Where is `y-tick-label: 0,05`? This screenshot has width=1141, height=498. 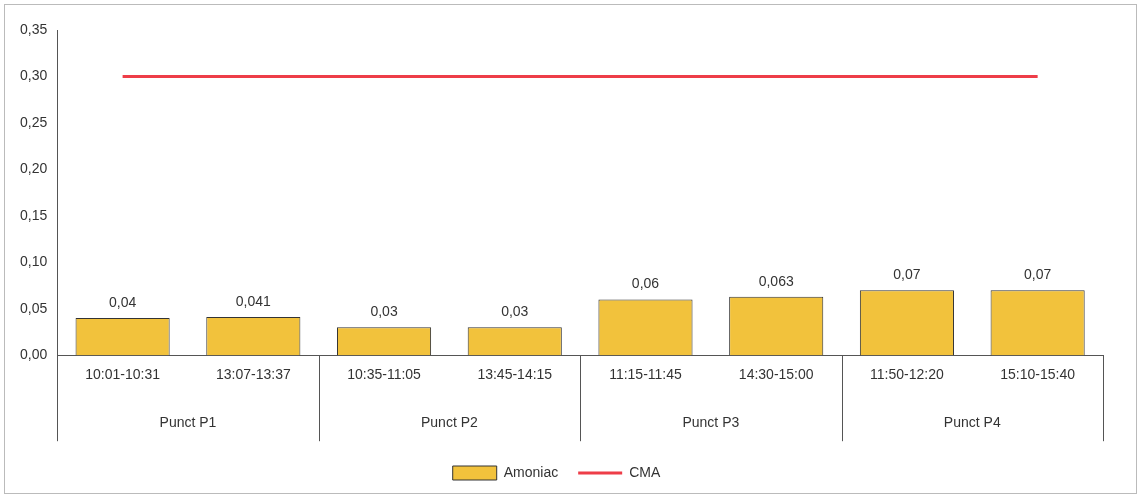 y-tick-label: 0,05 is located at coordinates (34, 307).